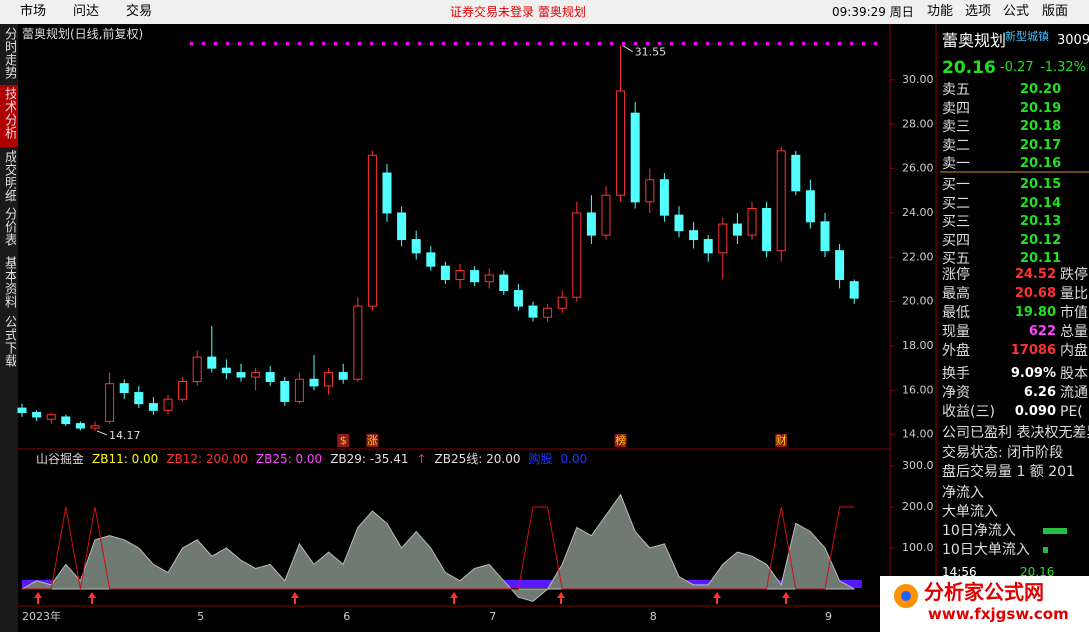  I want to click on stock-code: 3009, so click(1073, 40).